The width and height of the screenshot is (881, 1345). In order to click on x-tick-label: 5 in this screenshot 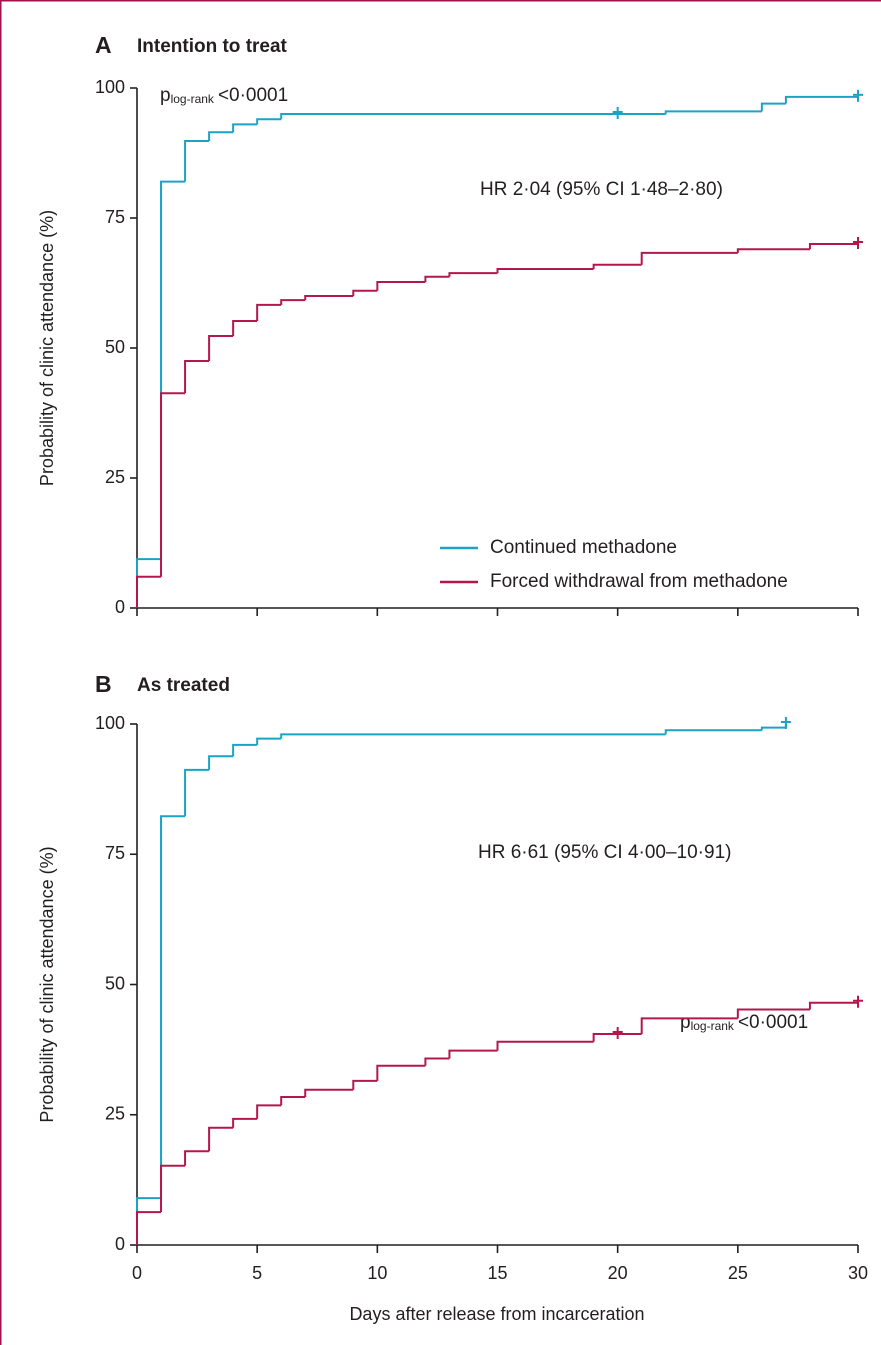, I will do `click(257, 1273)`.